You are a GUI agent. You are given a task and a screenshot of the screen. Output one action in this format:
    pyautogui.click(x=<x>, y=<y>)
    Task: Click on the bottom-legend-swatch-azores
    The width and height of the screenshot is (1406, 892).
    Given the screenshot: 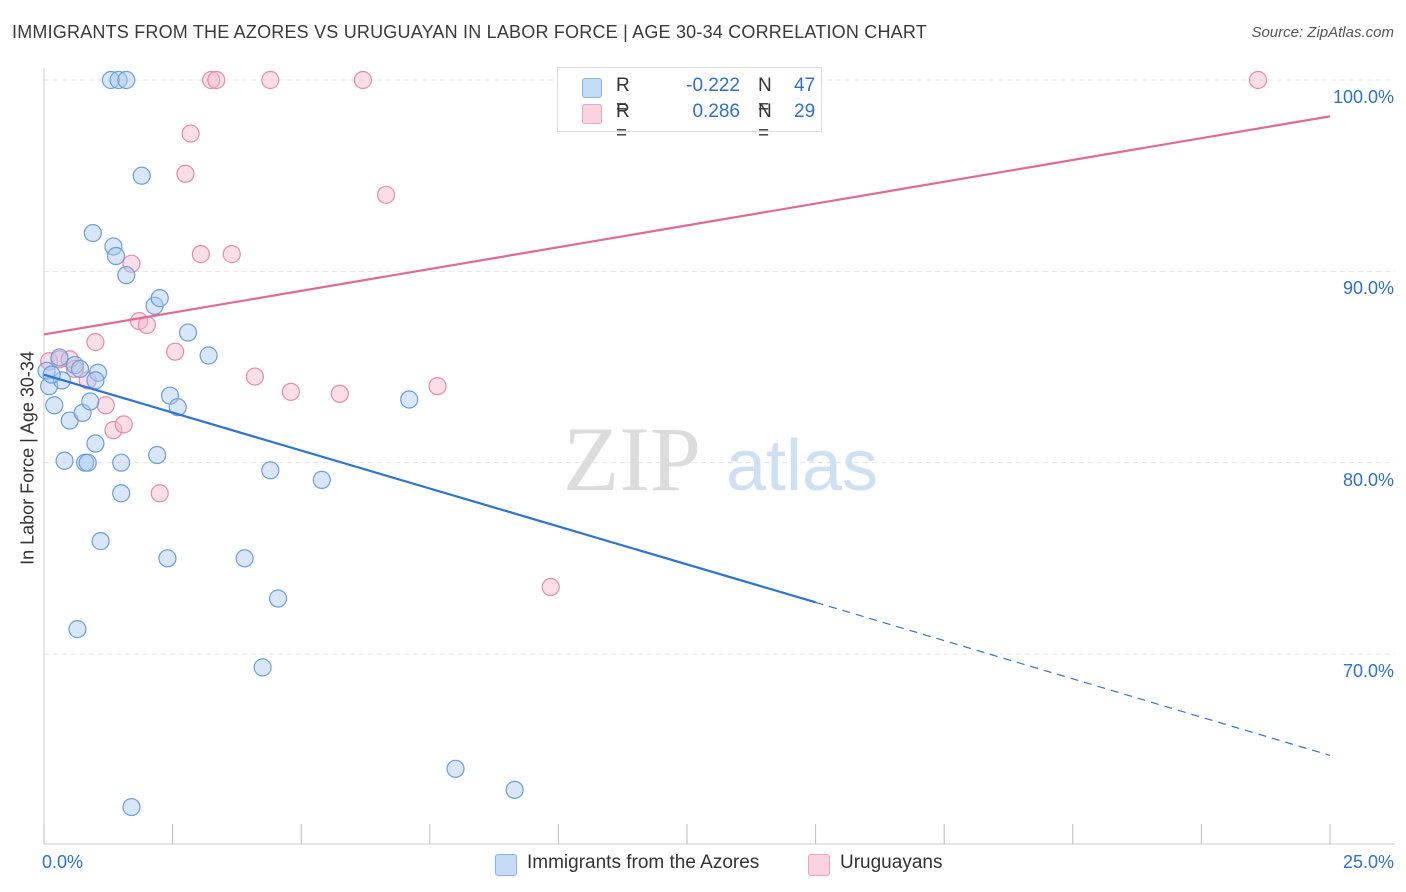 What is the action you would take?
    pyautogui.click(x=506, y=865)
    